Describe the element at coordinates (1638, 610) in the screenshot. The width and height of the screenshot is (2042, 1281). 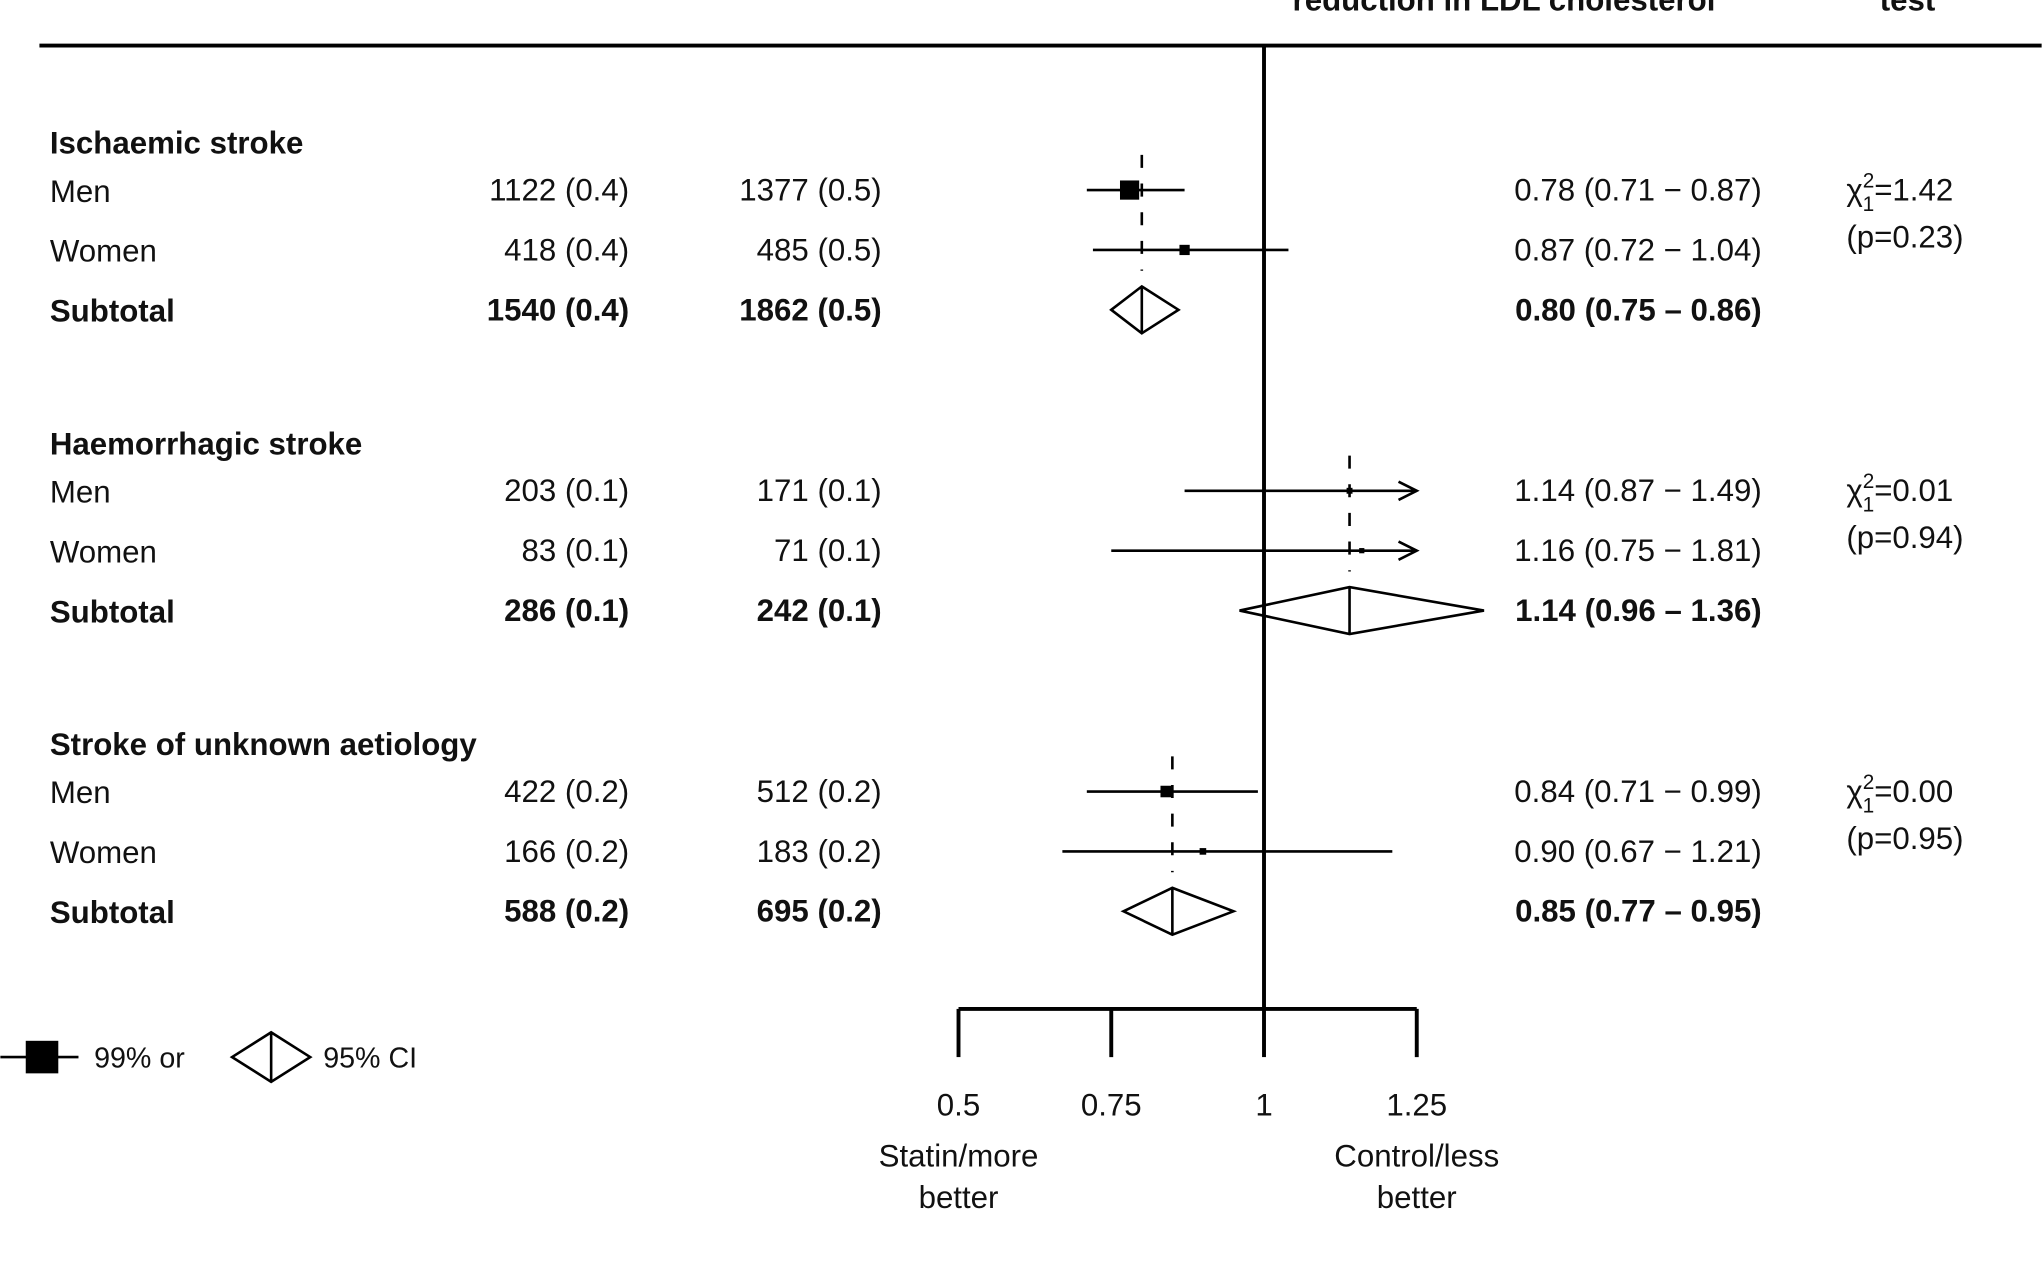
I see `estimate-label: 1.14 (0.96 – 1.36)` at that location.